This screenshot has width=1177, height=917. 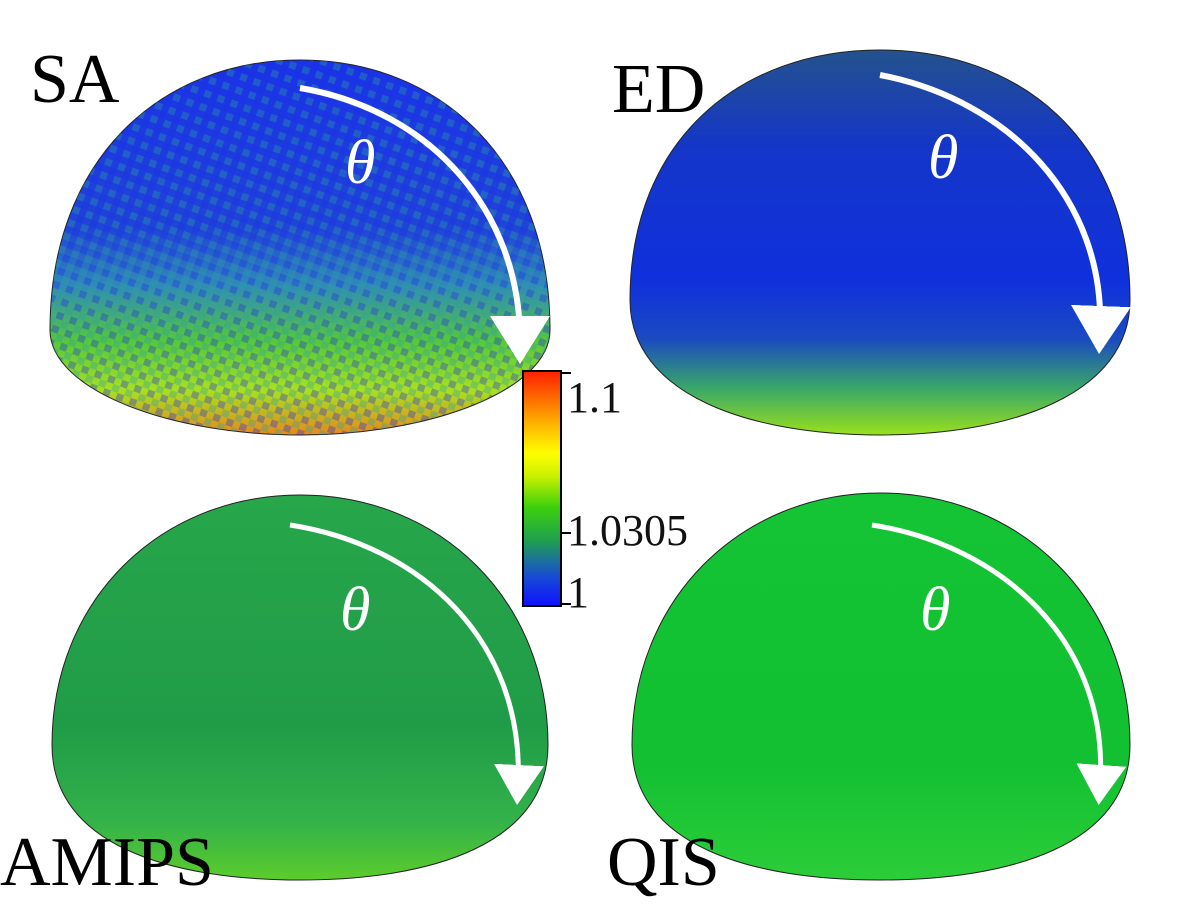 I want to click on panel-label-qis: QIS, so click(x=663, y=862).